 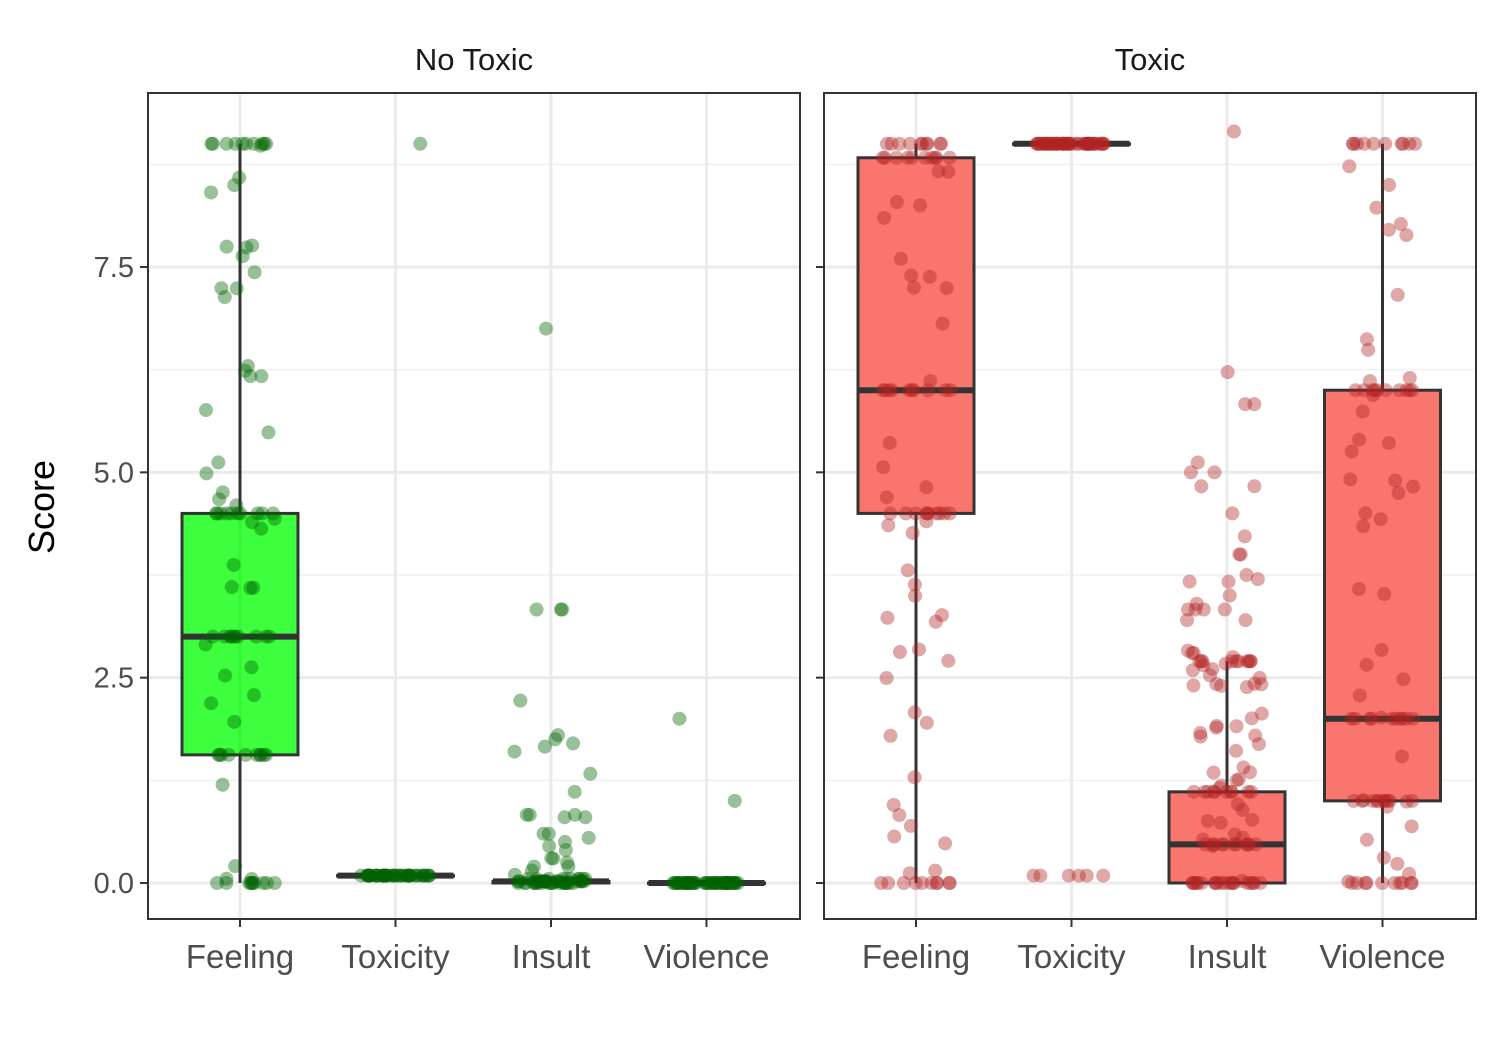 I want to click on x-tick-label: Violence, so click(x=707, y=956).